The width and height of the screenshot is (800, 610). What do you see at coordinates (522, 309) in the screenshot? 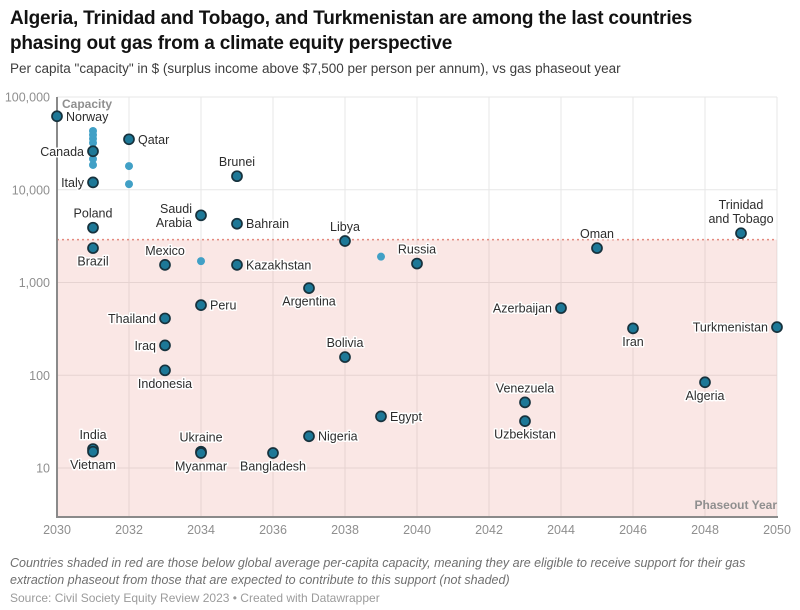
I see `point-label-azerbaijan: Azerbaijan` at bounding box center [522, 309].